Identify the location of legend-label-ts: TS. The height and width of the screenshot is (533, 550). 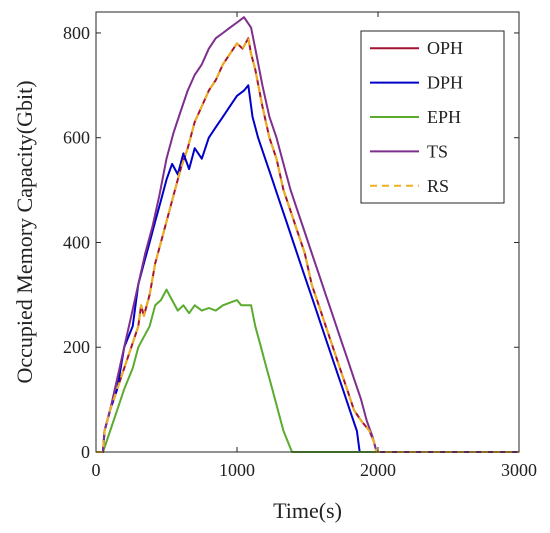
(437, 151).